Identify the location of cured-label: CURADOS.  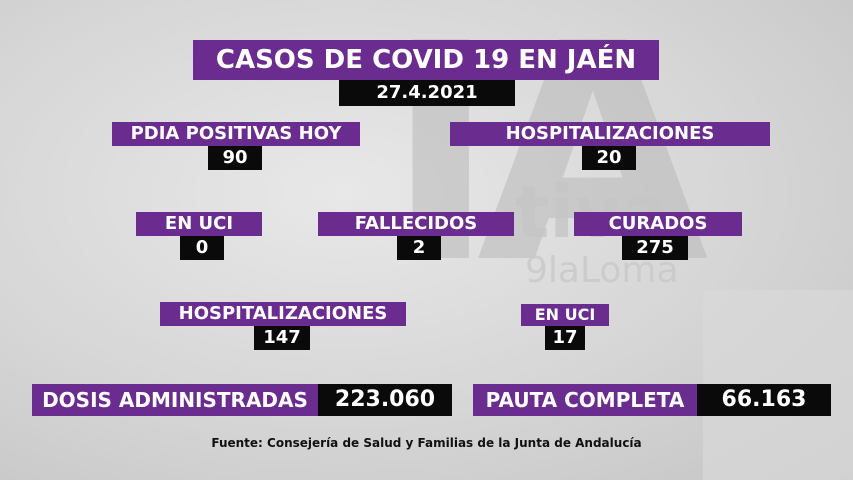
(658, 224).